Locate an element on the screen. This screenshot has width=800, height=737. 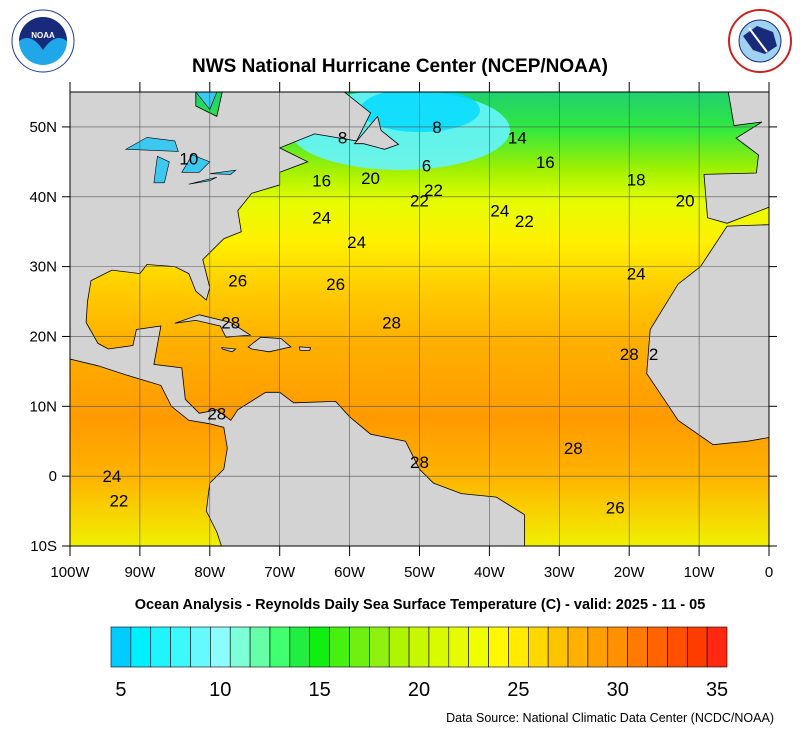
contour-label: 10 is located at coordinates (188, 158).